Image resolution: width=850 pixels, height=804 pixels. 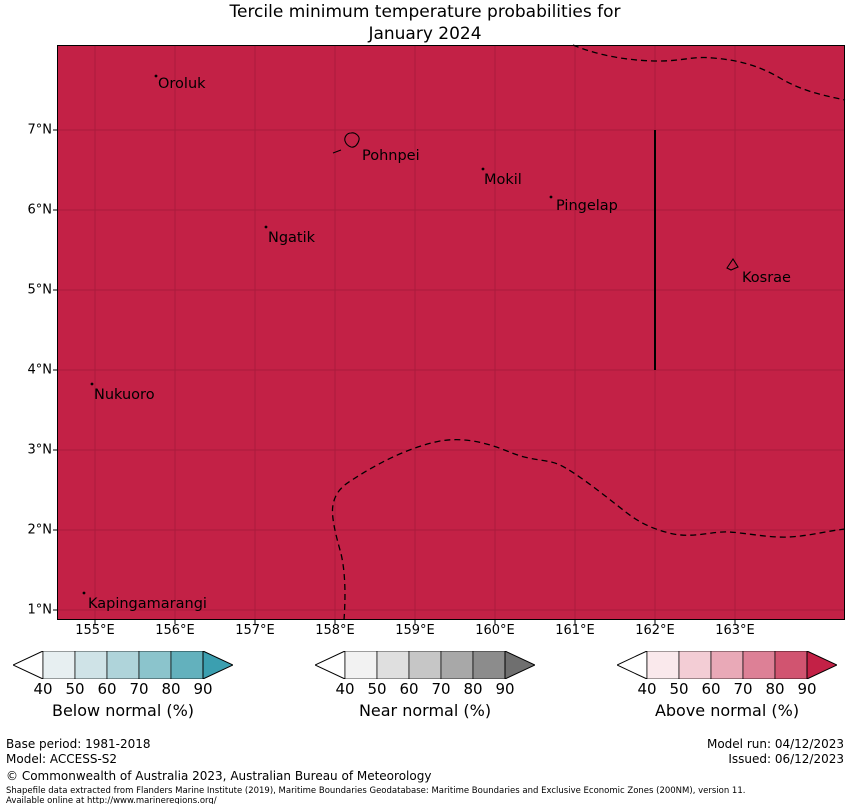 I want to click on colorbar-below-normal: 40 50 60 70 80 90 Below normal (%), so click(x=123, y=685).